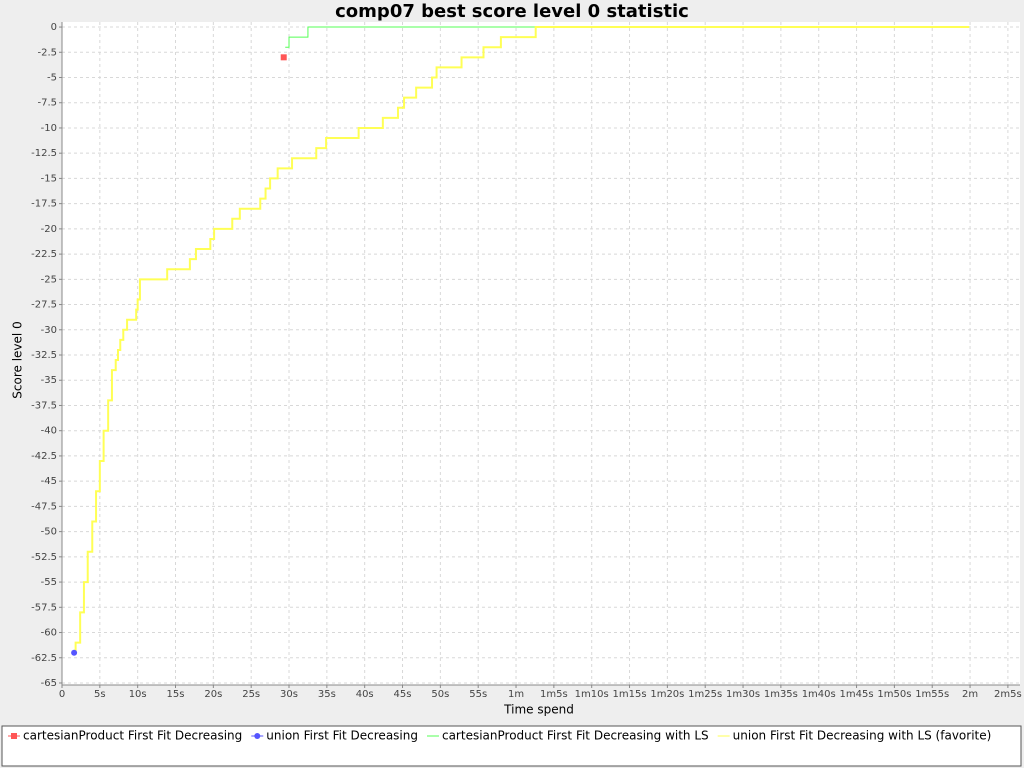  Describe the element at coordinates (289, 694) in the screenshot. I see `x-tick-label: 30s` at that location.